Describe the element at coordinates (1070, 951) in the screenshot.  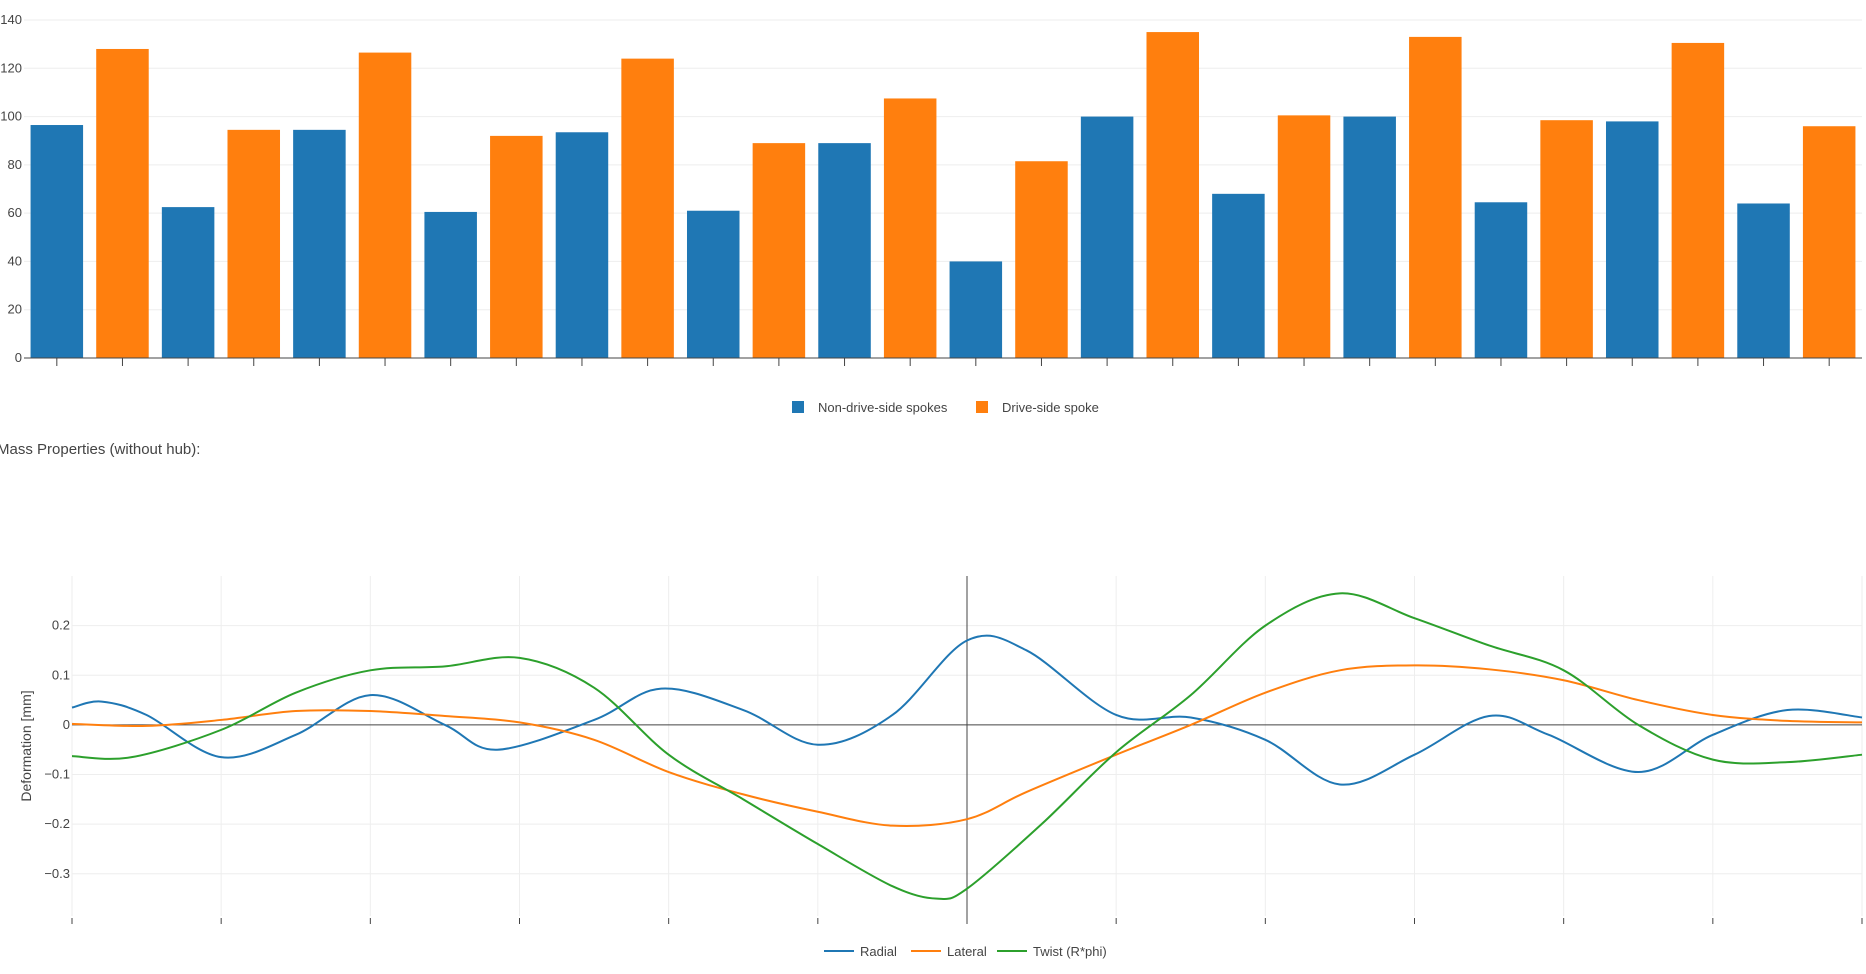
I see `line-legend-label: Twist (R*phi)` at that location.